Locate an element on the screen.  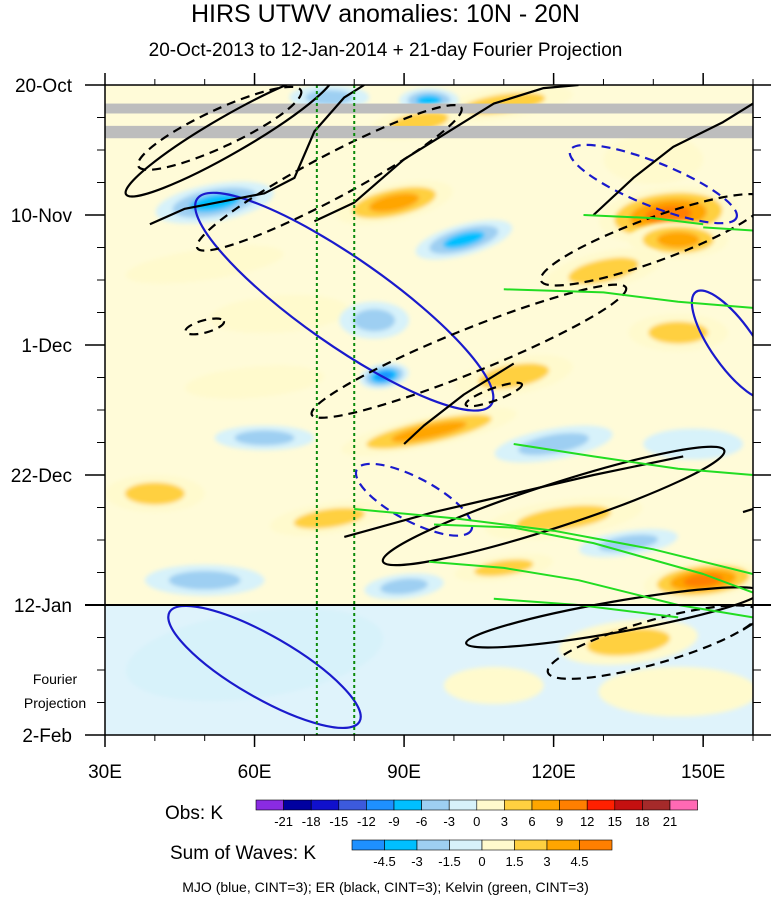
missing-data-bands is located at coordinates (429, 121).